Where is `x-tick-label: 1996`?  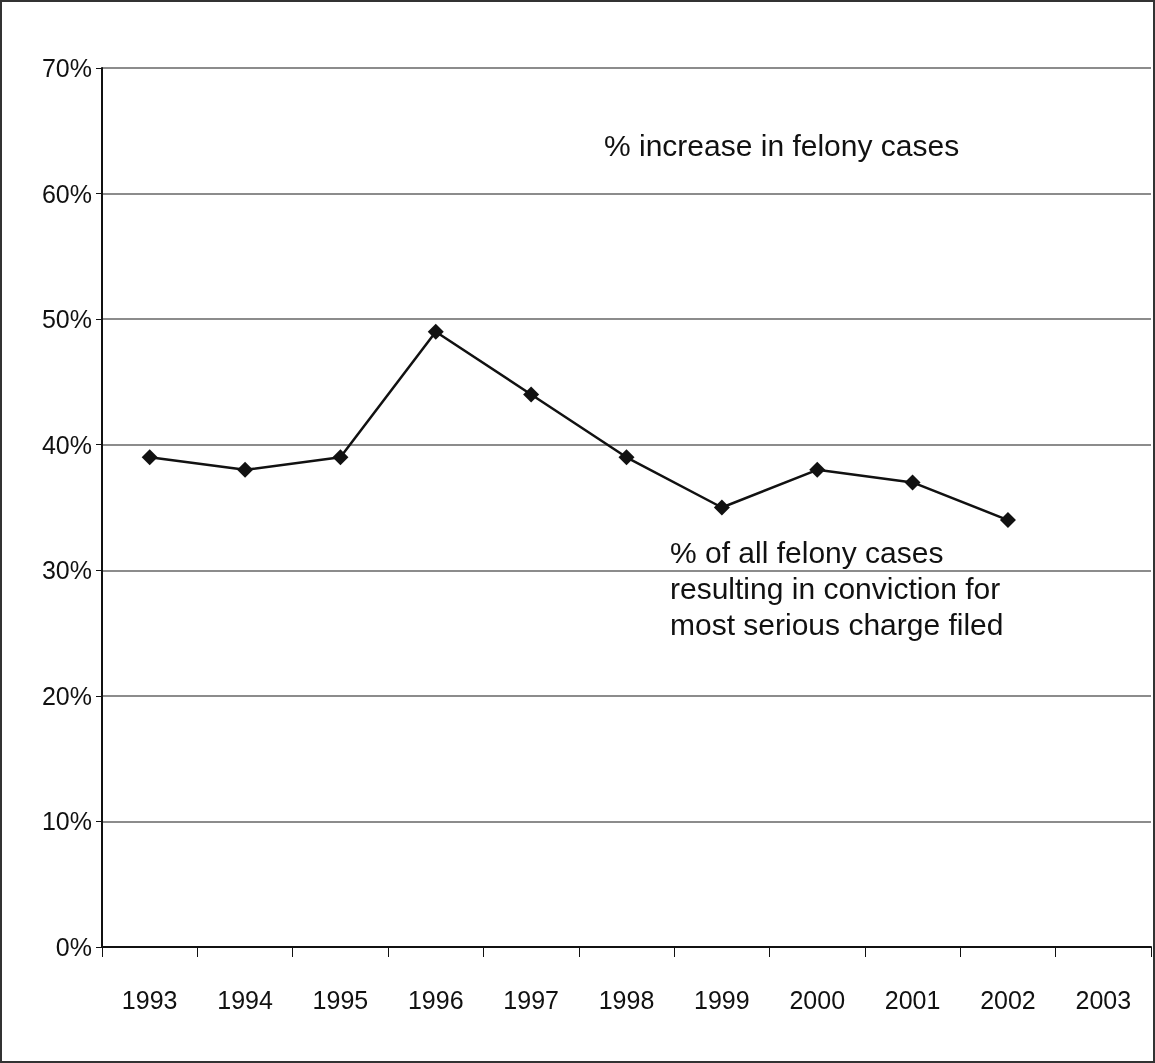
x-tick-label: 1996 is located at coordinates (435, 999).